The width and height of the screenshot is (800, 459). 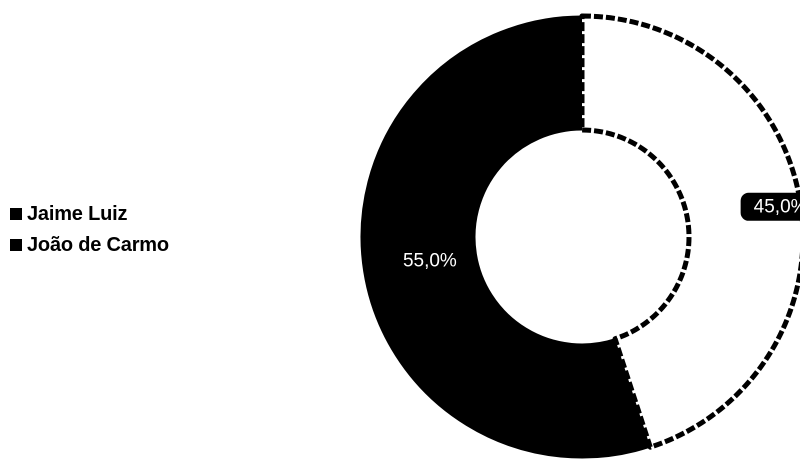 I want to click on svg-text: 55,0%, so click(x=430, y=261).